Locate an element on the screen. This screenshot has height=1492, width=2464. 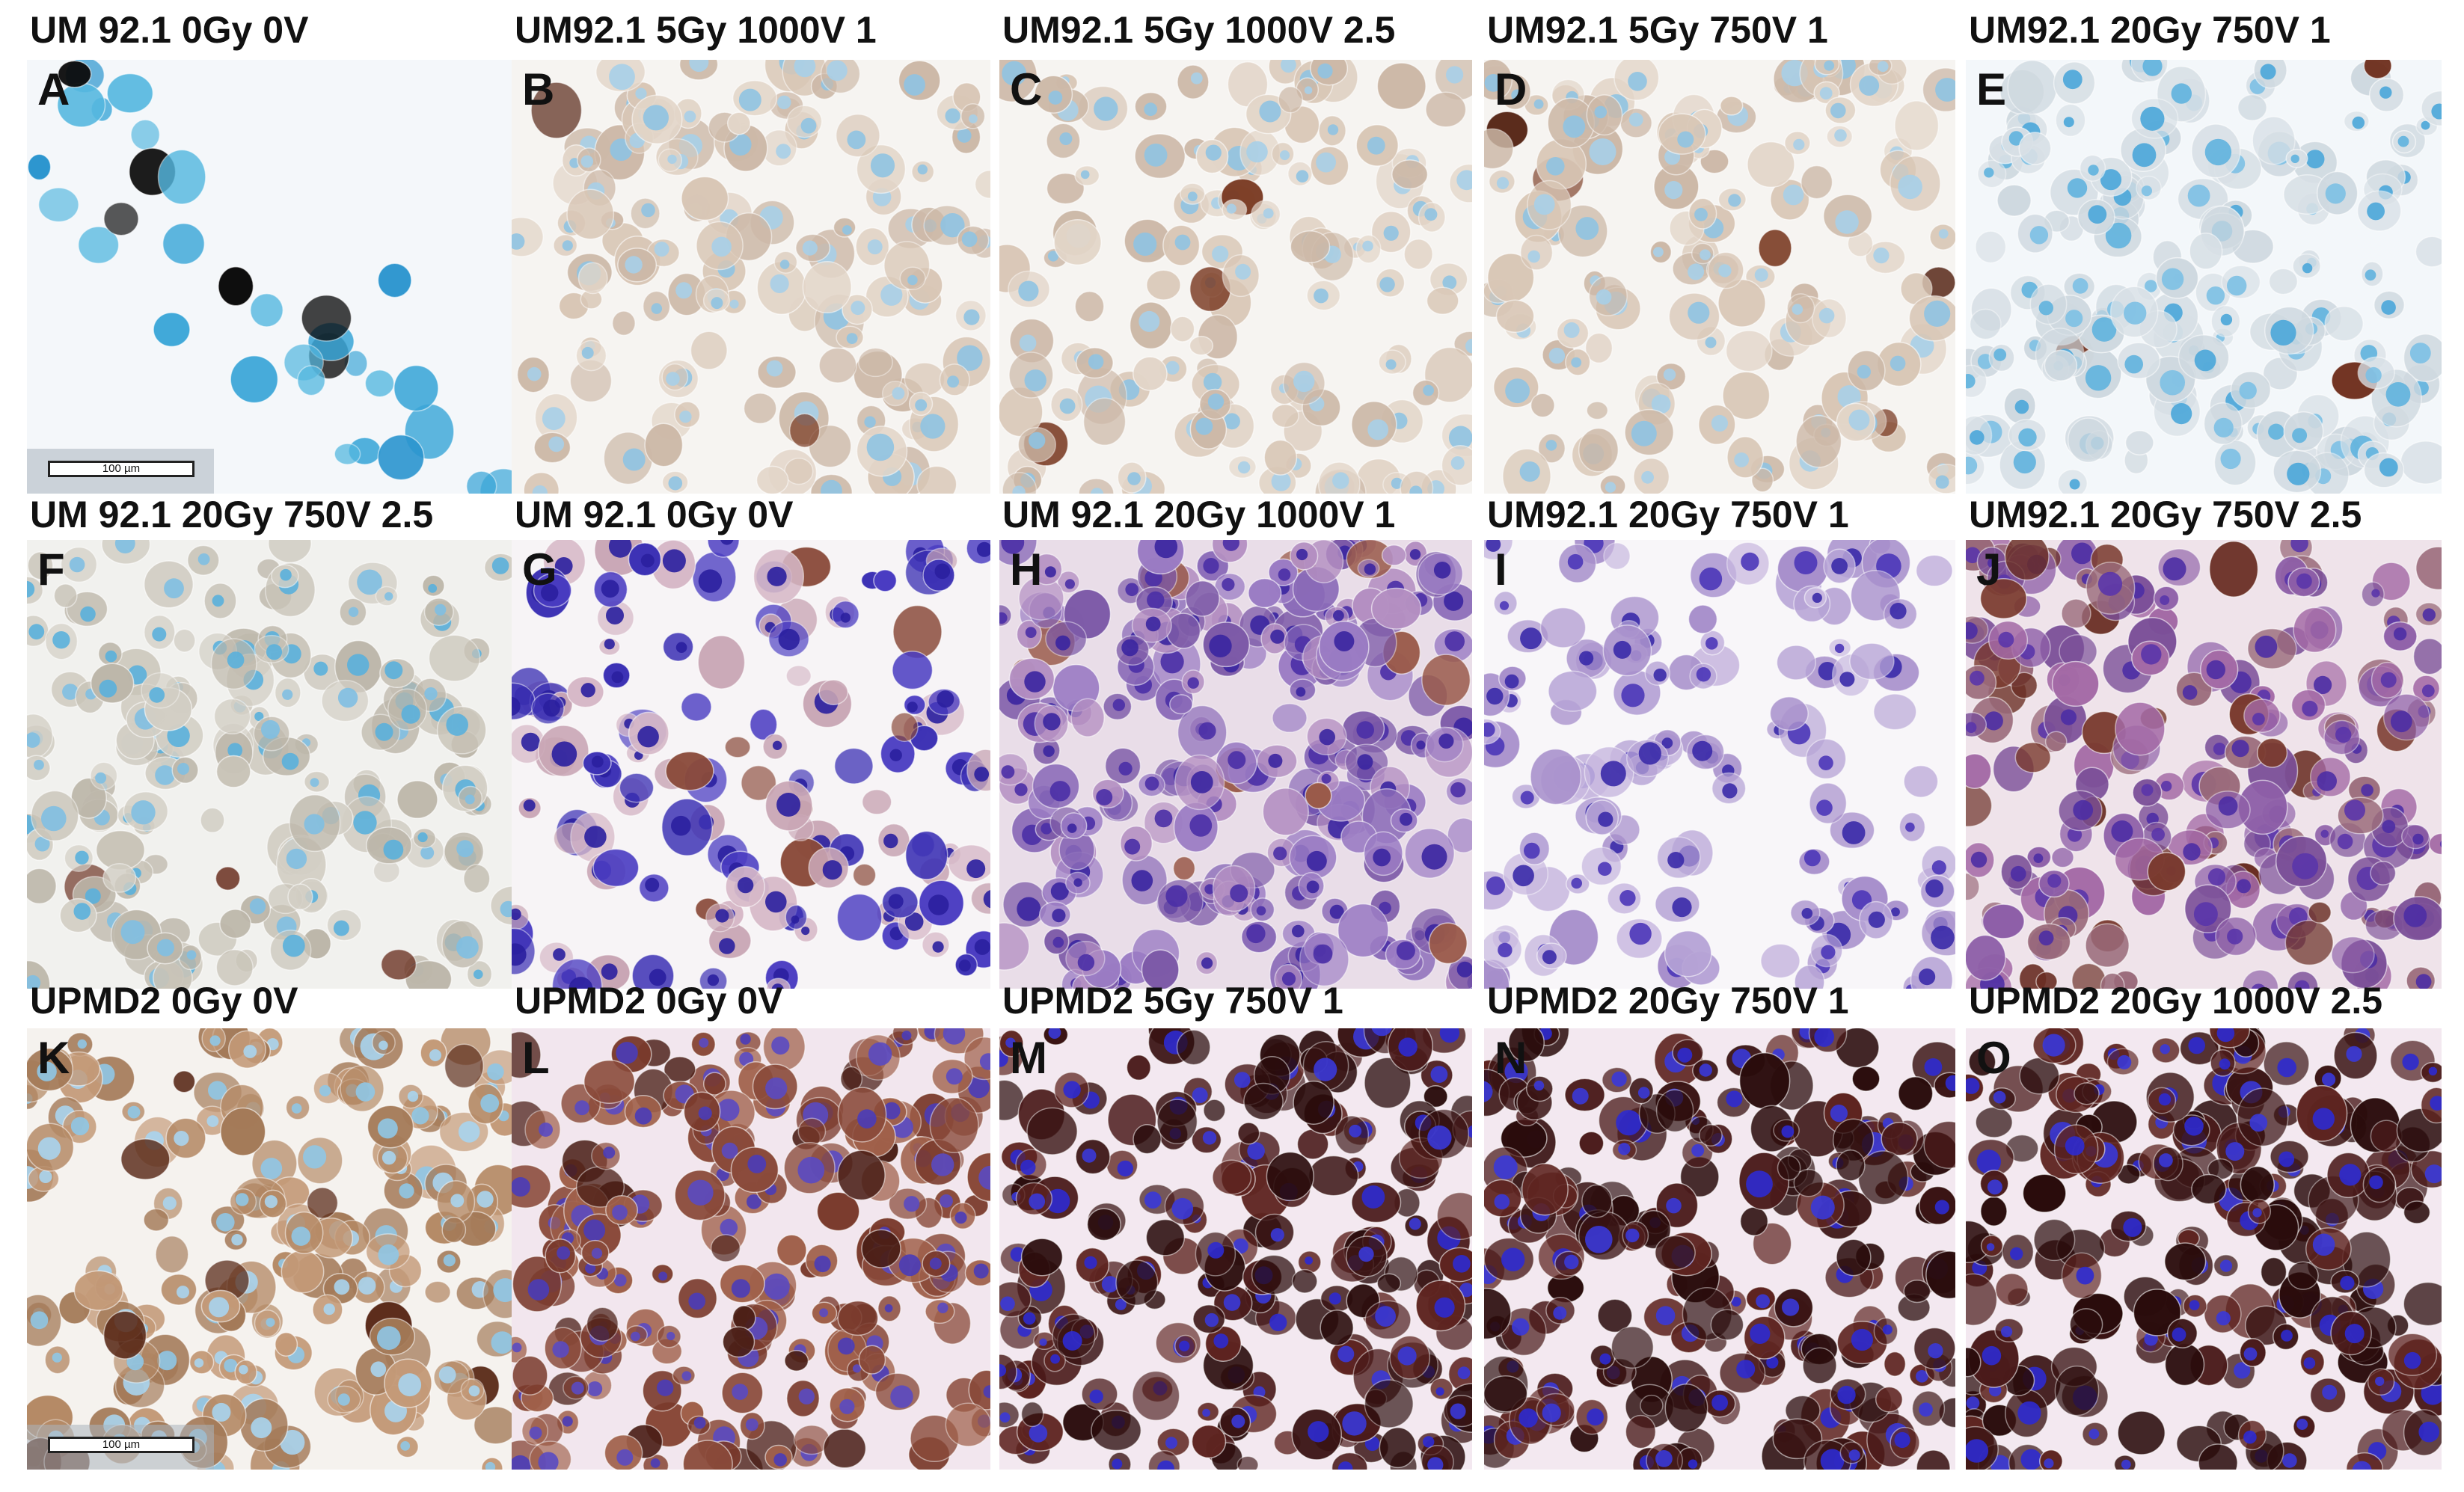
micrograph-e: E is located at coordinates (2204, 277).